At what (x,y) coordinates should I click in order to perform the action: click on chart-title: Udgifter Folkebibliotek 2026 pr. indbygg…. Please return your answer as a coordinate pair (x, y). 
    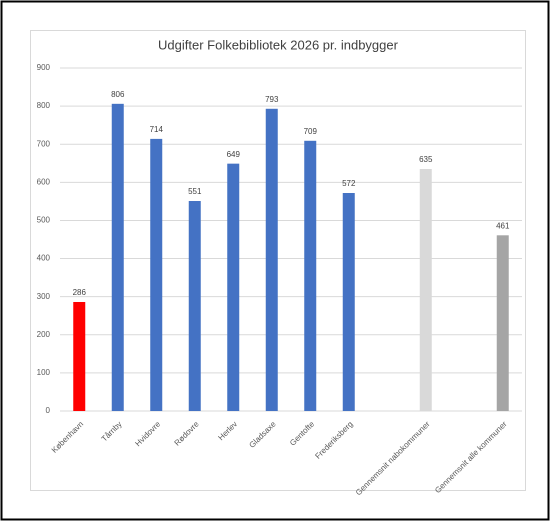
    Looking at the image, I should click on (278, 44).